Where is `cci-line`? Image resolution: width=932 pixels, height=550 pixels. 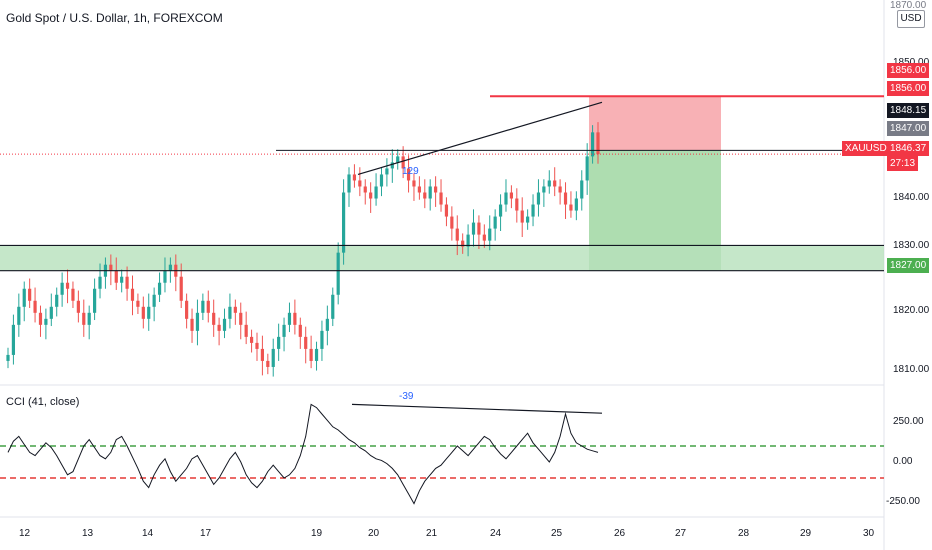 cci-line is located at coordinates (303, 454).